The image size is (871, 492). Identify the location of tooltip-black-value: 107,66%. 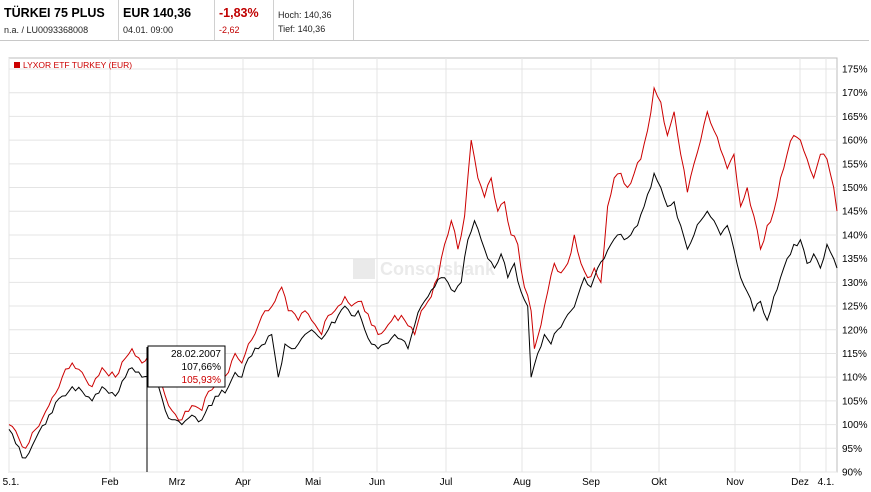
(202, 367).